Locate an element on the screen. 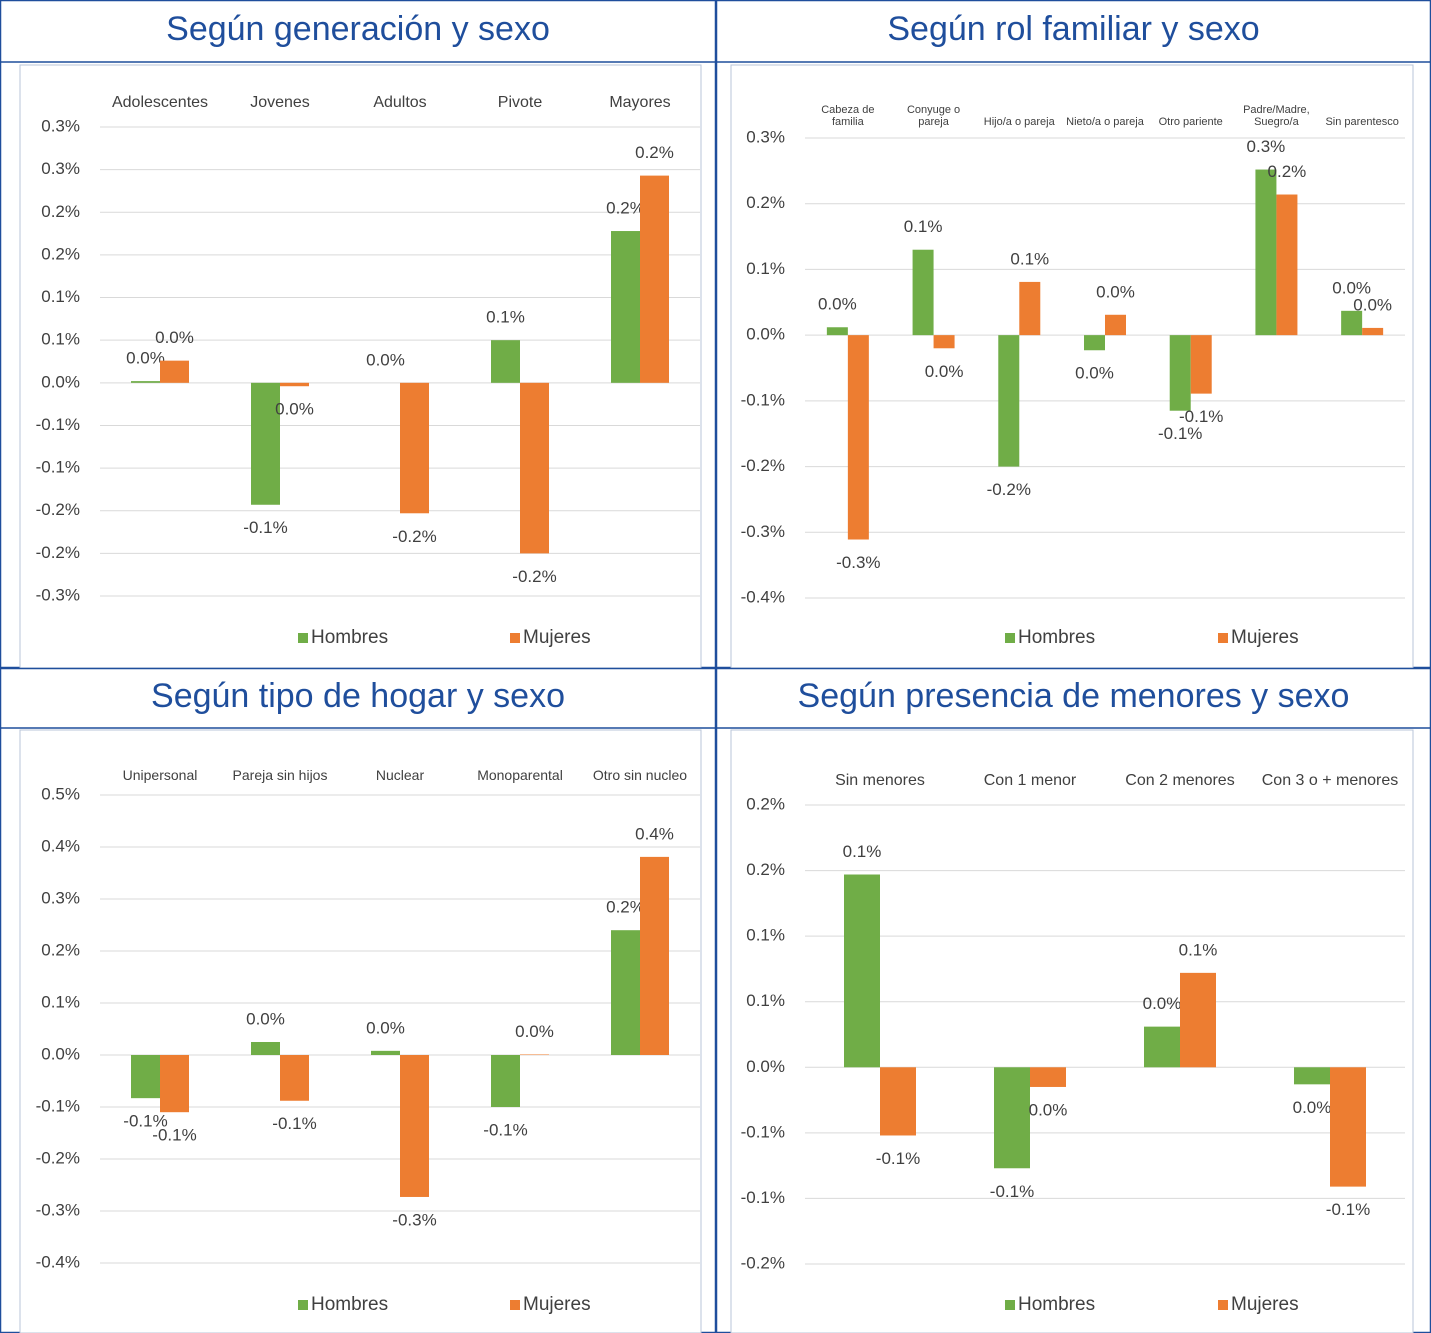 This screenshot has width=1431, height=1333. x-category: Con 3 o + menores is located at coordinates (1330, 781).